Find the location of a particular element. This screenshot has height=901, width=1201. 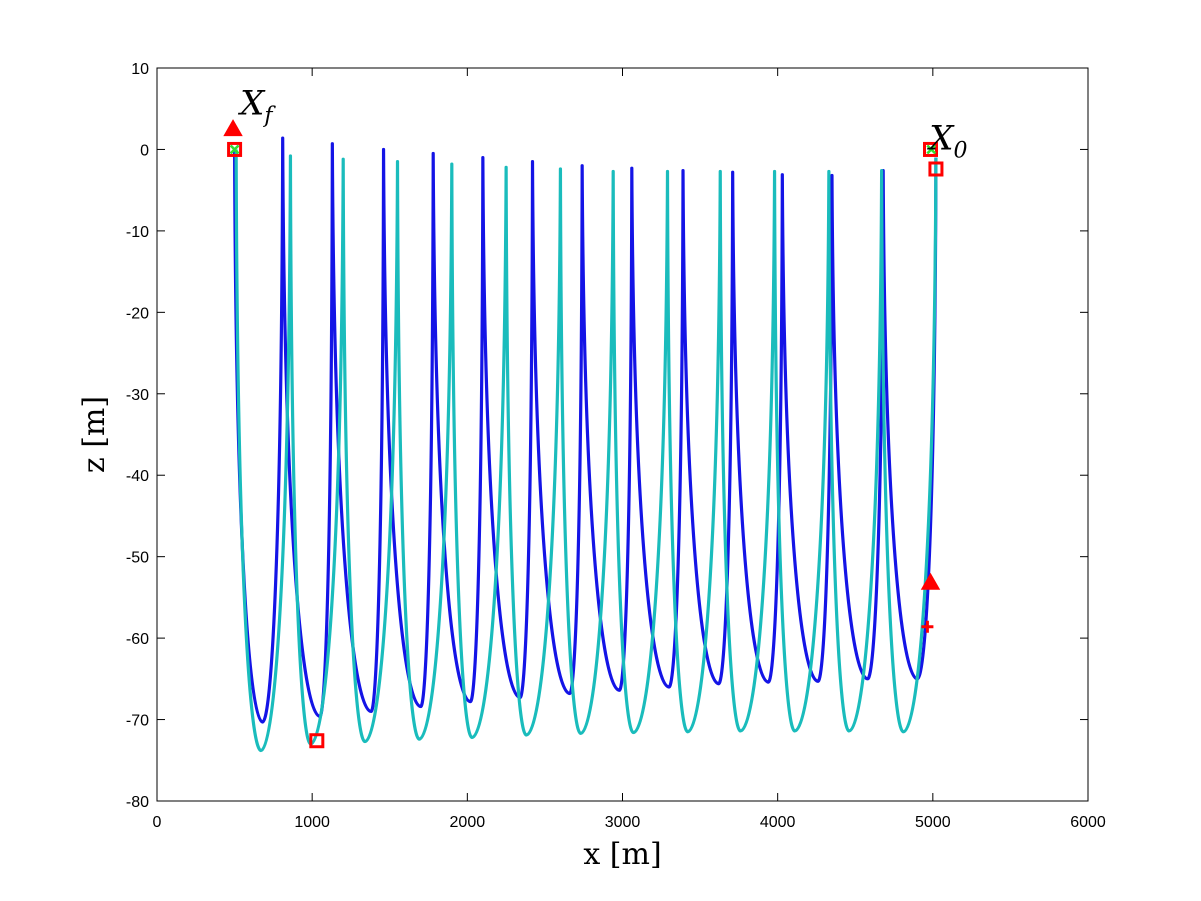

y-tick-label: -50 is located at coordinates (137, 558).